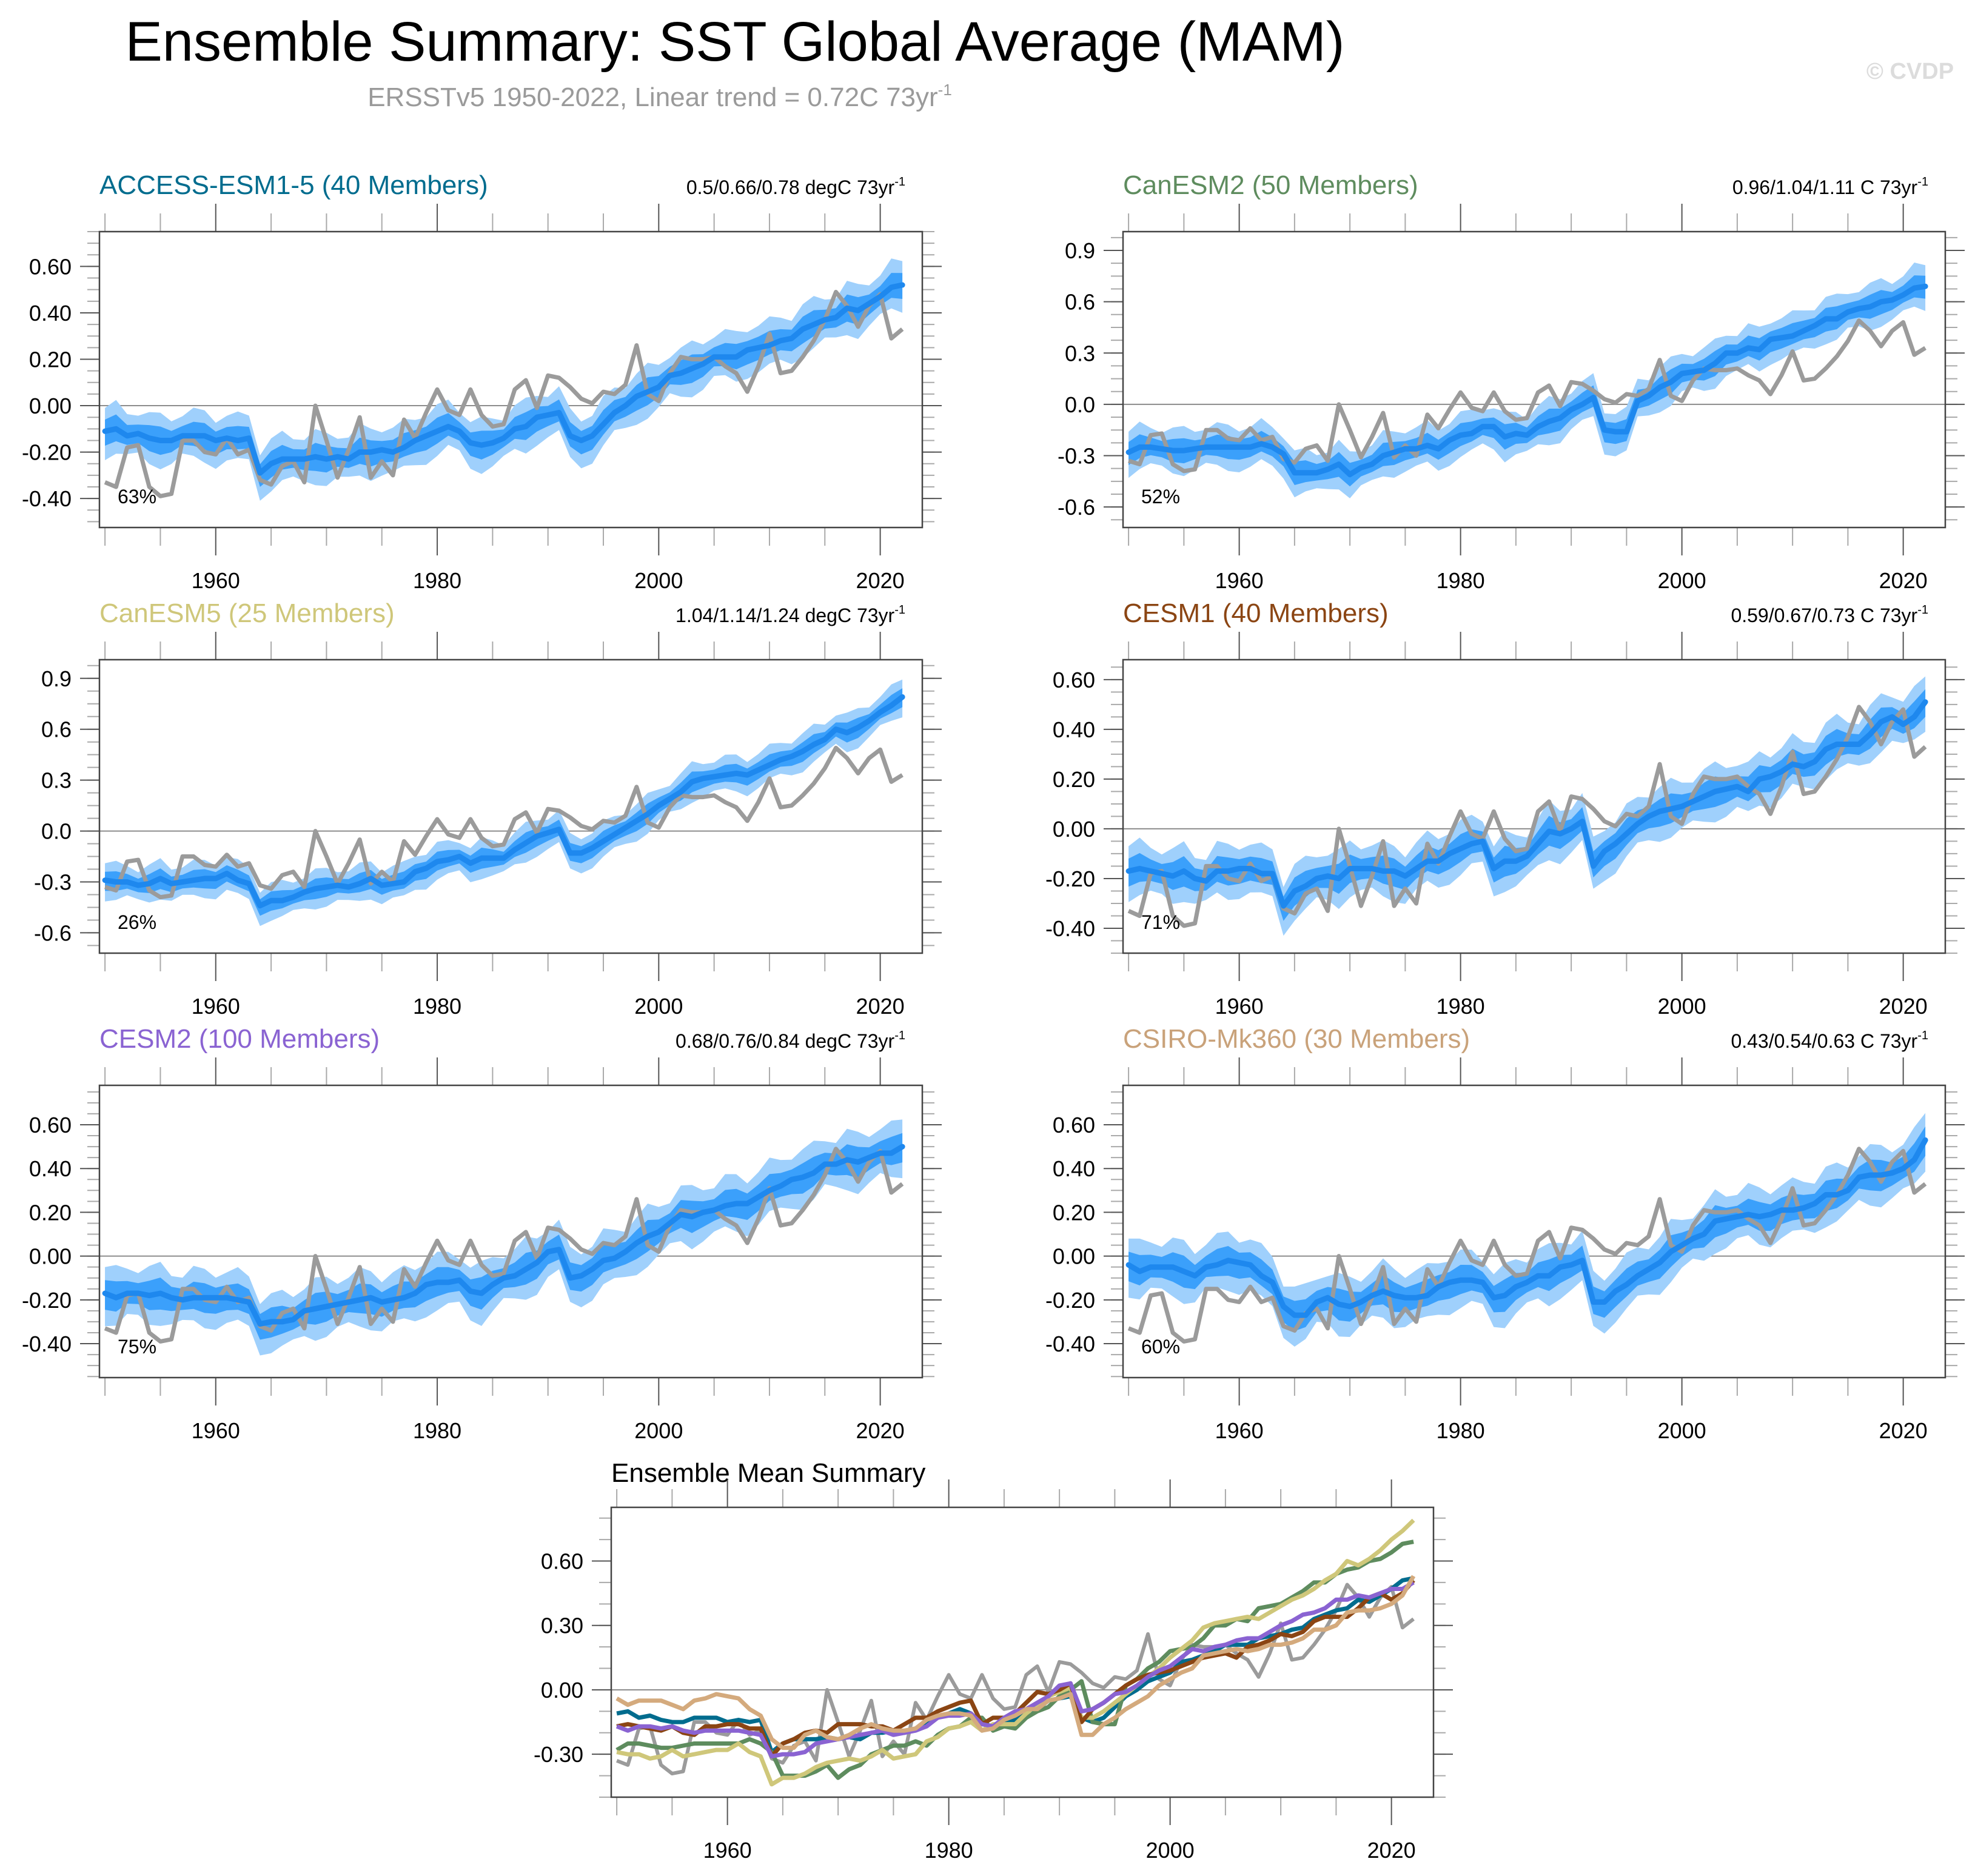 This screenshot has height=1876, width=1975. What do you see at coordinates (56, 780) in the screenshot?
I see `ytick-label: 0.3` at bounding box center [56, 780].